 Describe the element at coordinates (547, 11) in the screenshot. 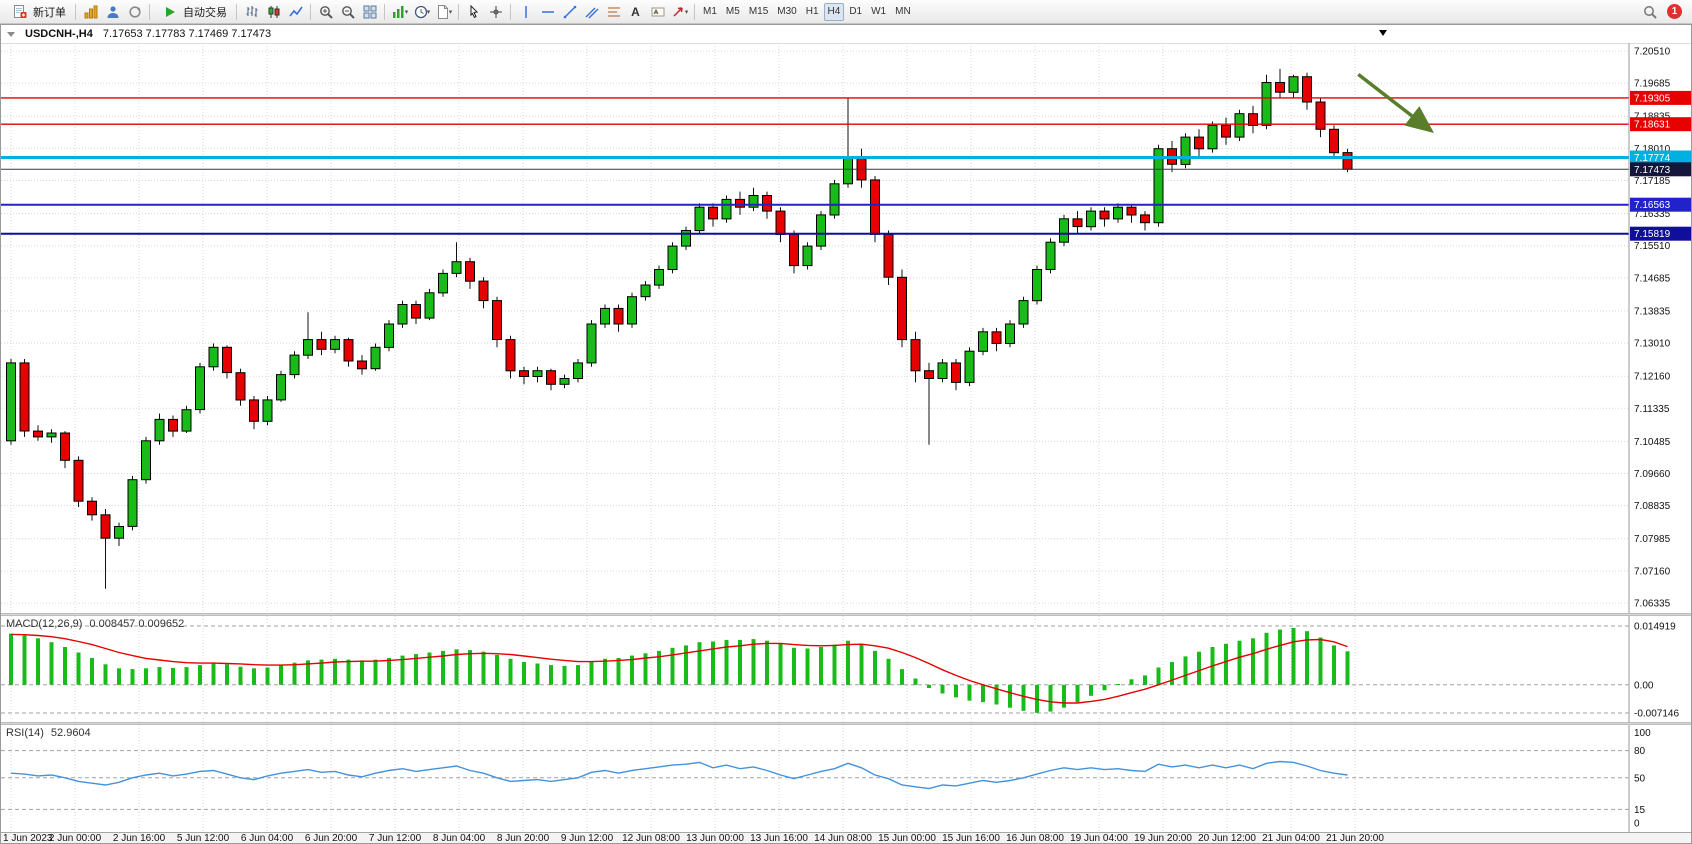

I see `horizontal-line-tool-icon` at that location.